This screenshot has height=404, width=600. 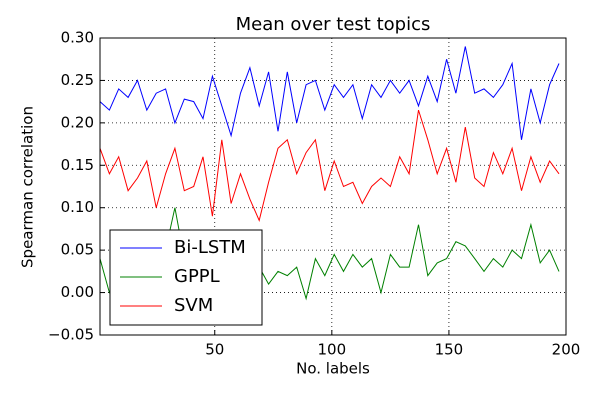 What do you see at coordinates (333, 369) in the screenshot?
I see `x-axis-label: No. labels` at bounding box center [333, 369].